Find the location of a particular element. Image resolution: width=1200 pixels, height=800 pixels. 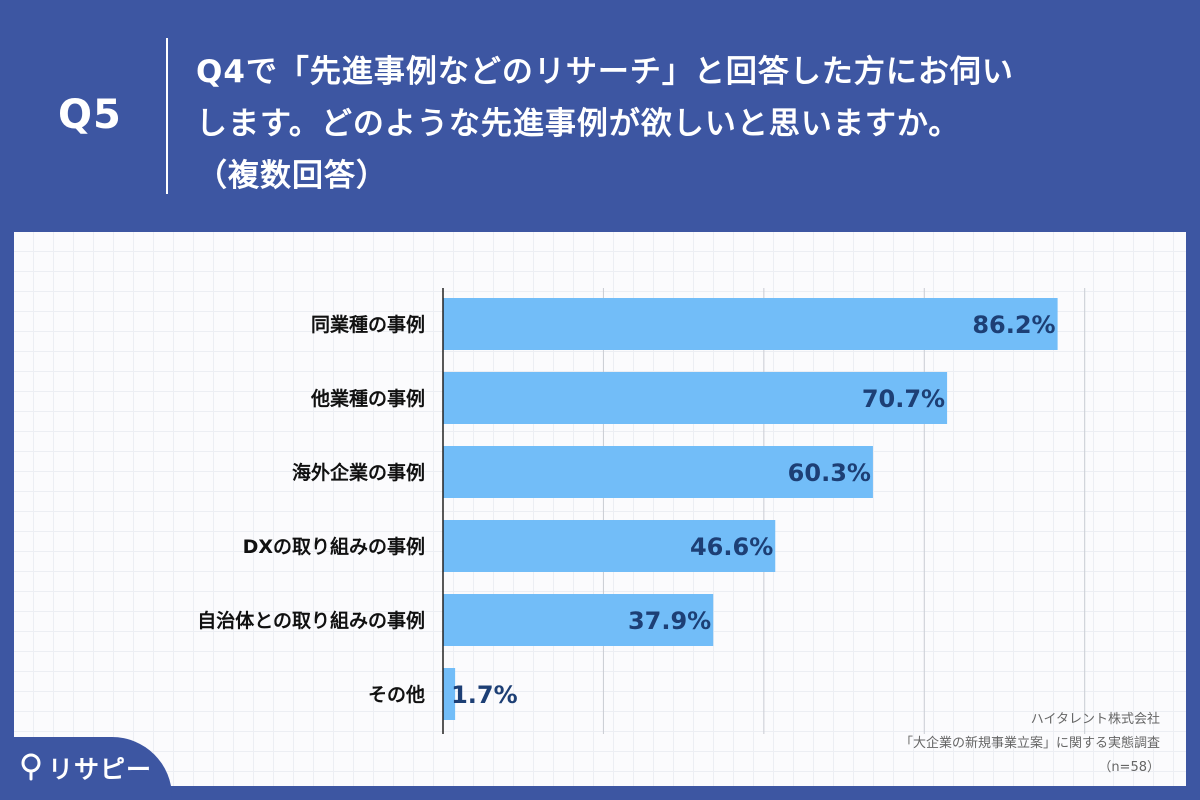

category-label: 同業種の事例 is located at coordinates (368, 324).